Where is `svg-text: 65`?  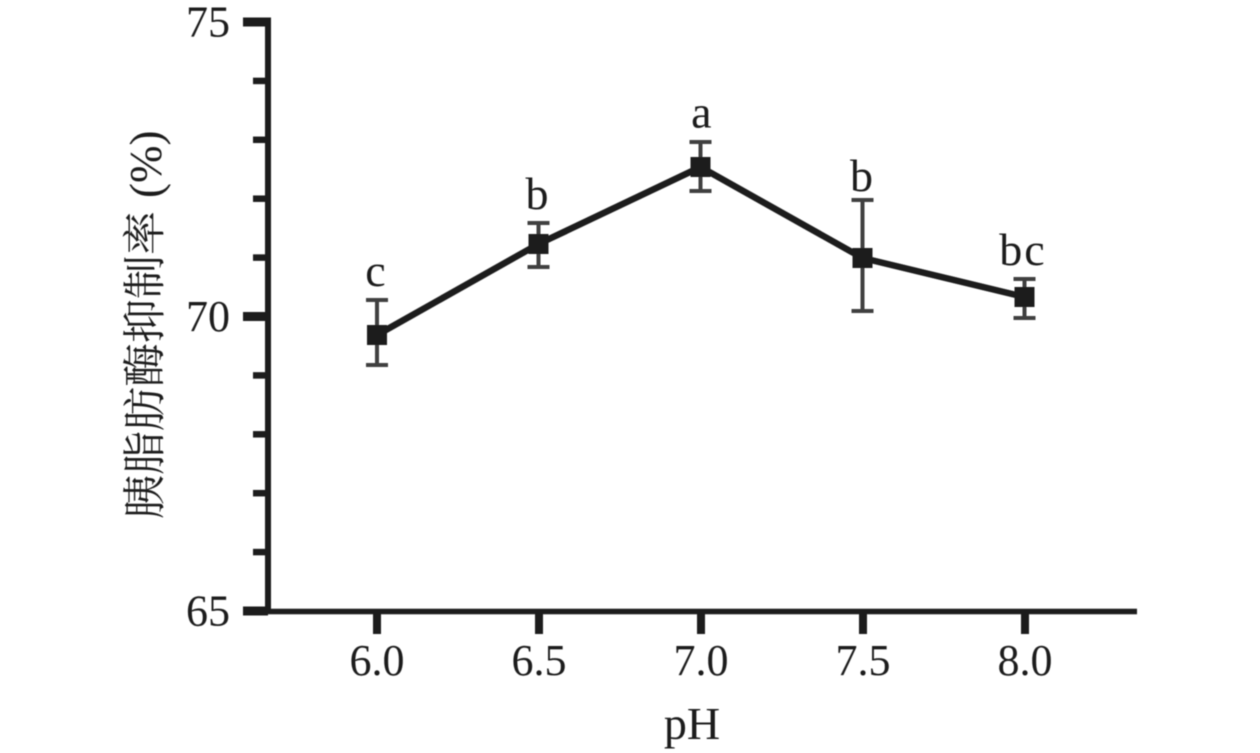 svg-text: 65 is located at coordinates (208, 611).